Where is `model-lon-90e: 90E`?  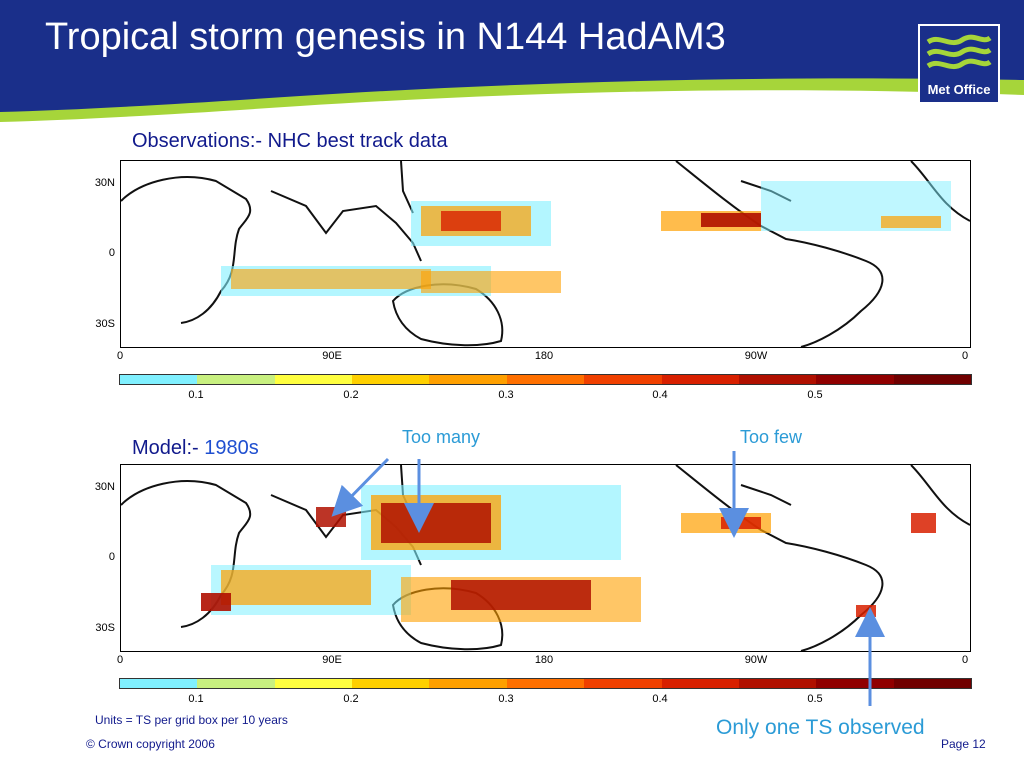 model-lon-90e: 90E is located at coordinates (332, 660).